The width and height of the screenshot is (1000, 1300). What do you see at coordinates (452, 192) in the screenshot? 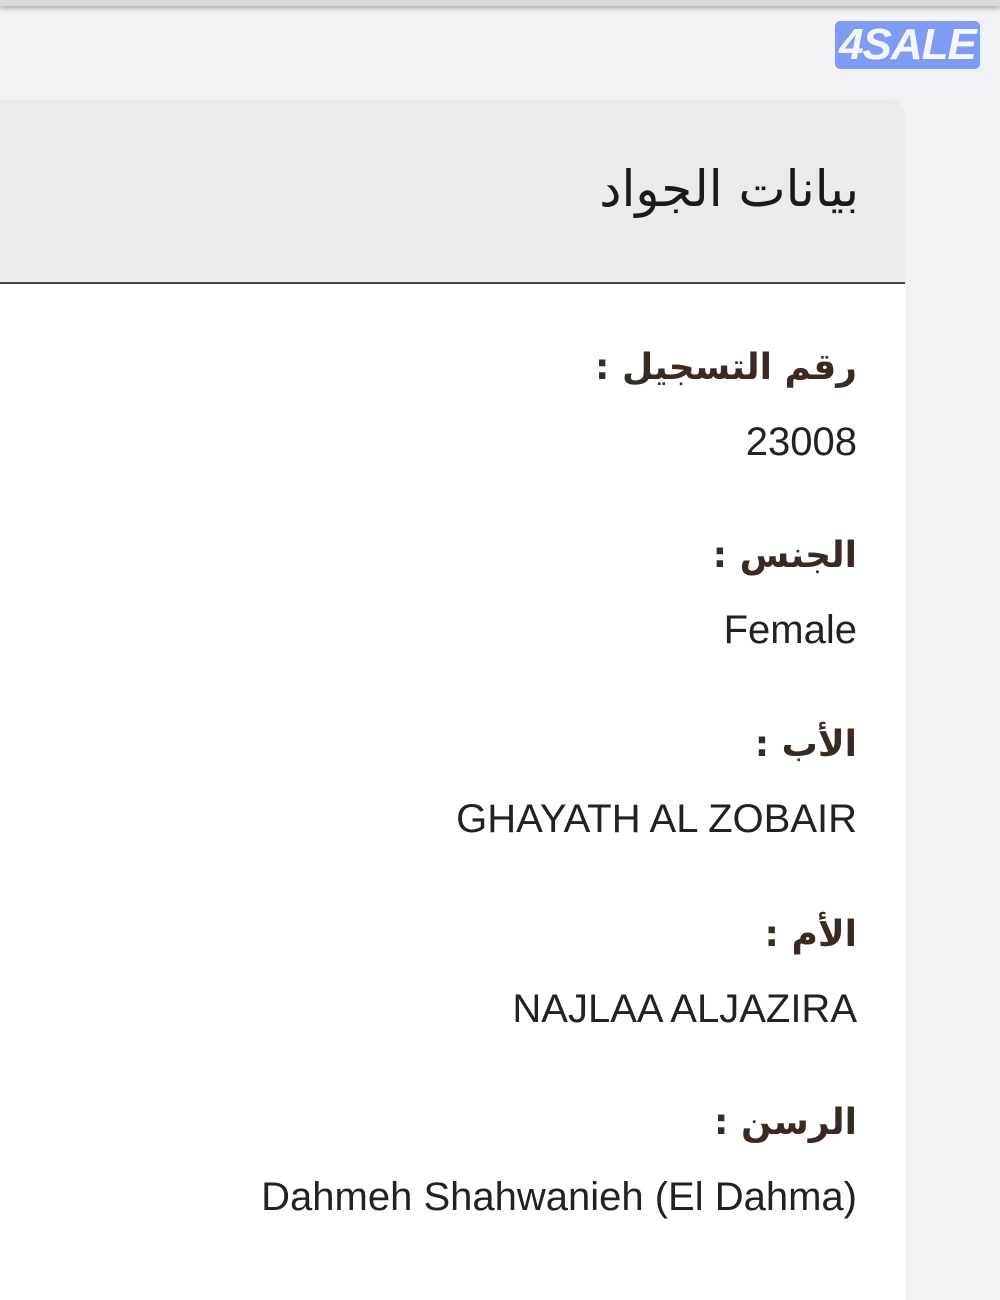
I see `card-header: بيانات الجواد` at bounding box center [452, 192].